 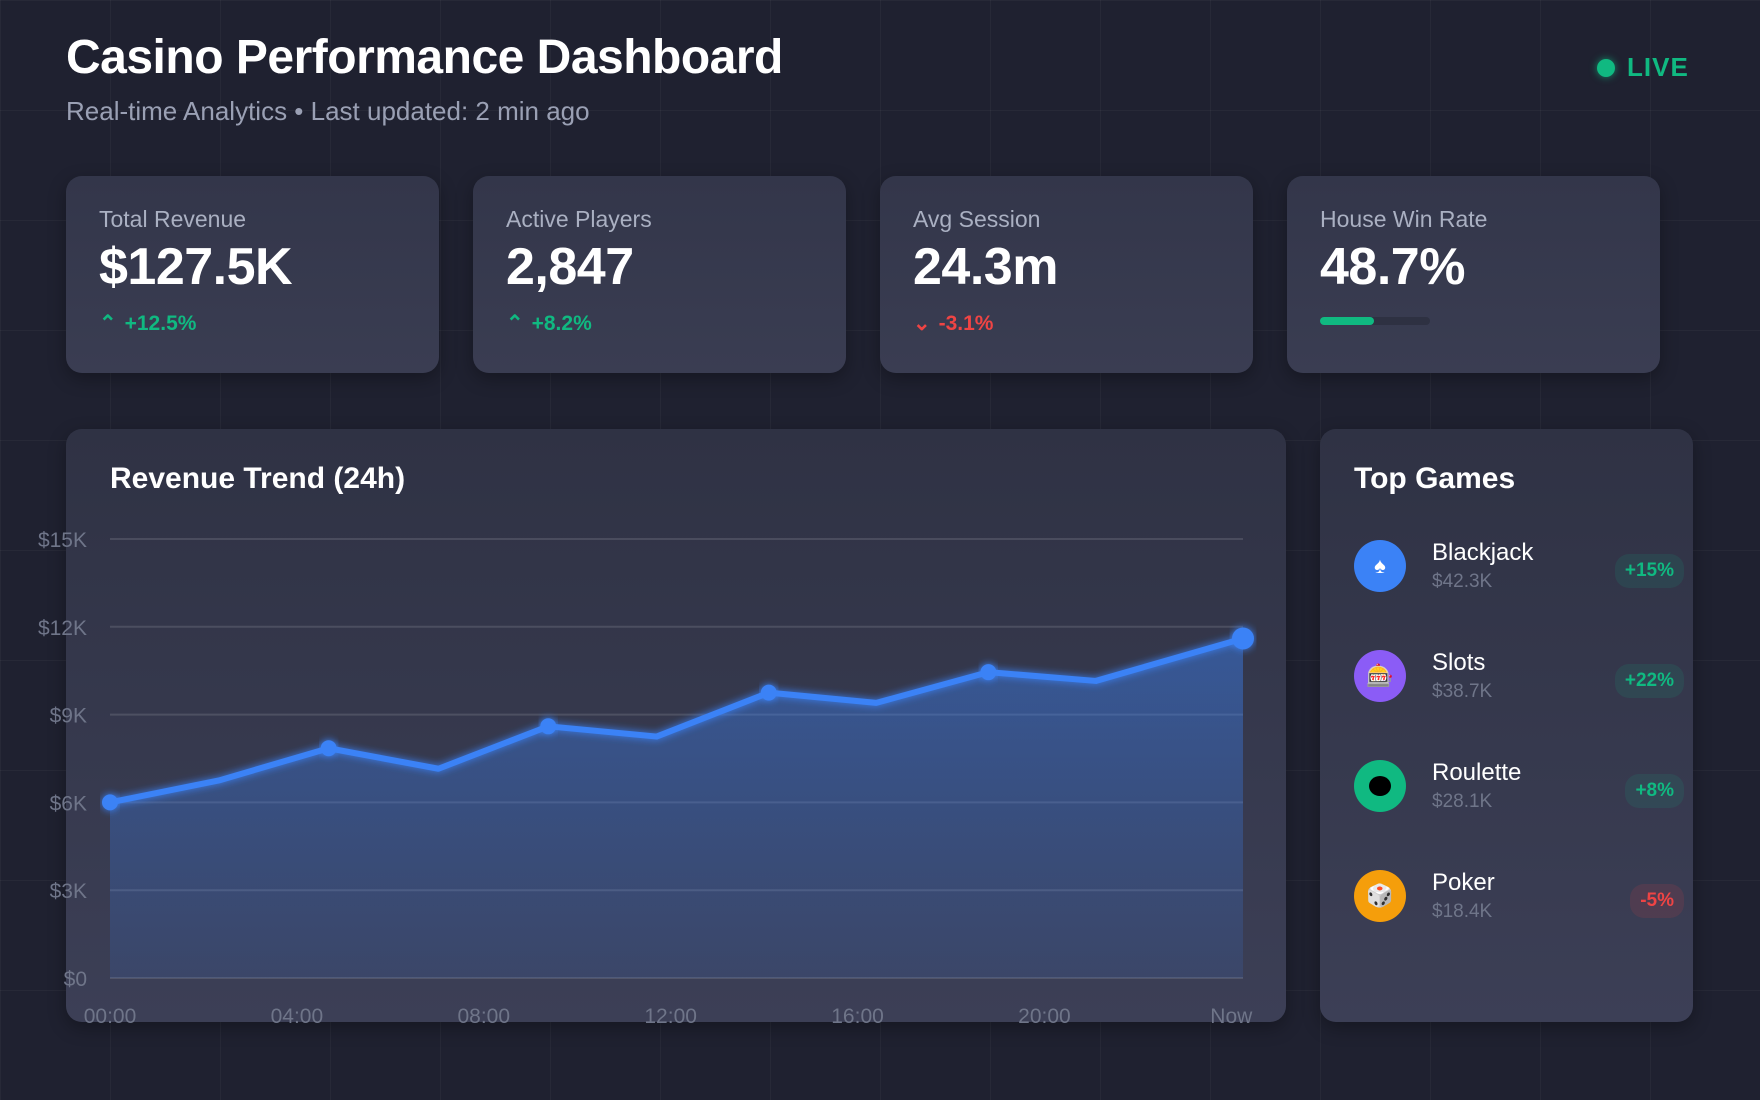 I want to click on x-tick-label: Now, so click(x=1231, y=1016).